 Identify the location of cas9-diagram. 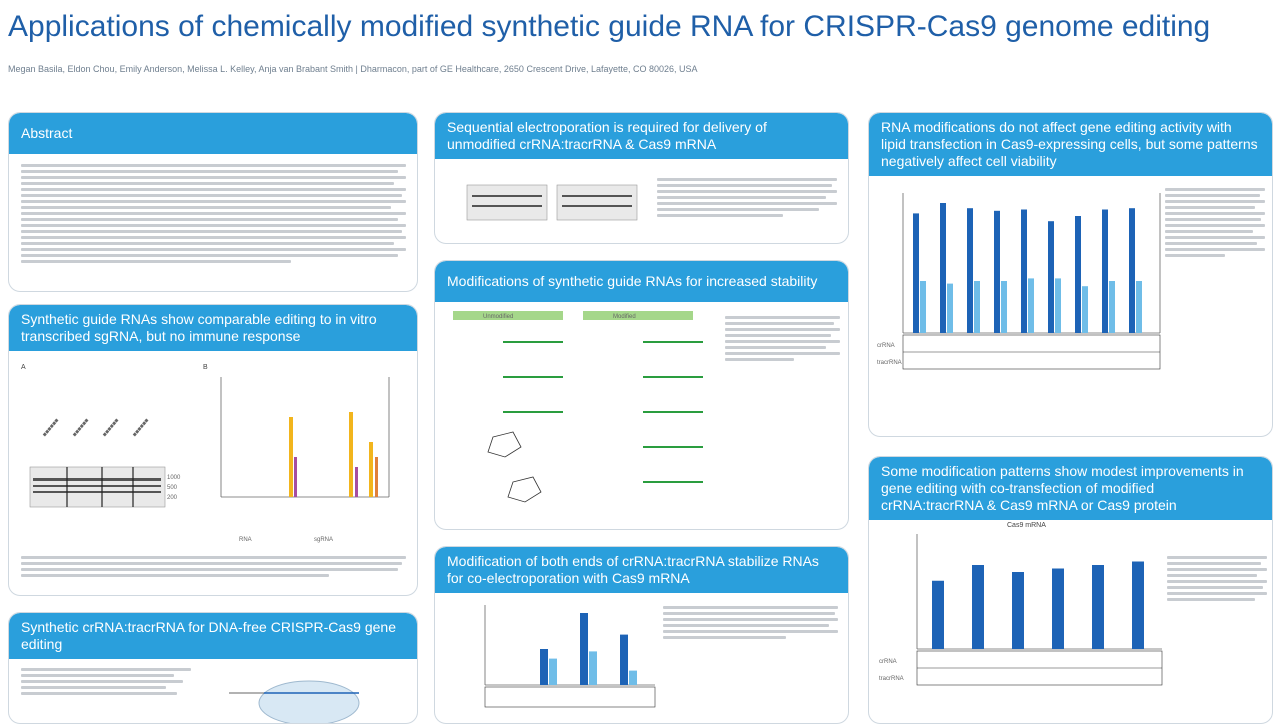
(294, 701).